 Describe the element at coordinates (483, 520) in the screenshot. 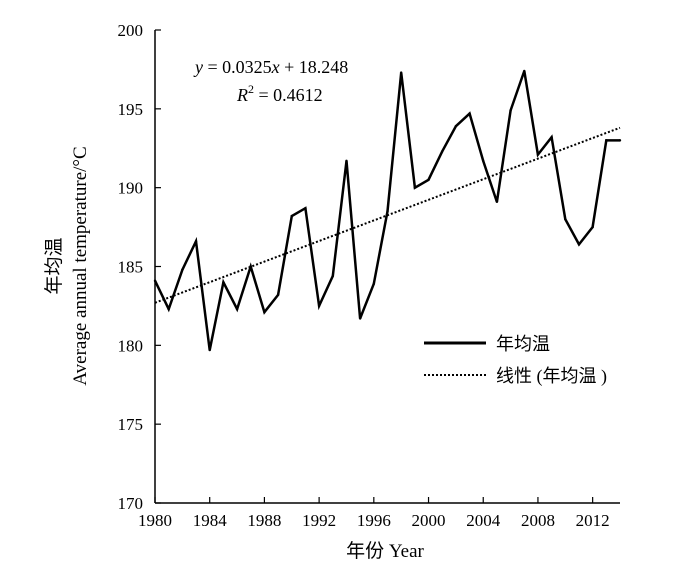

I see `x-tick-label: 2004` at that location.